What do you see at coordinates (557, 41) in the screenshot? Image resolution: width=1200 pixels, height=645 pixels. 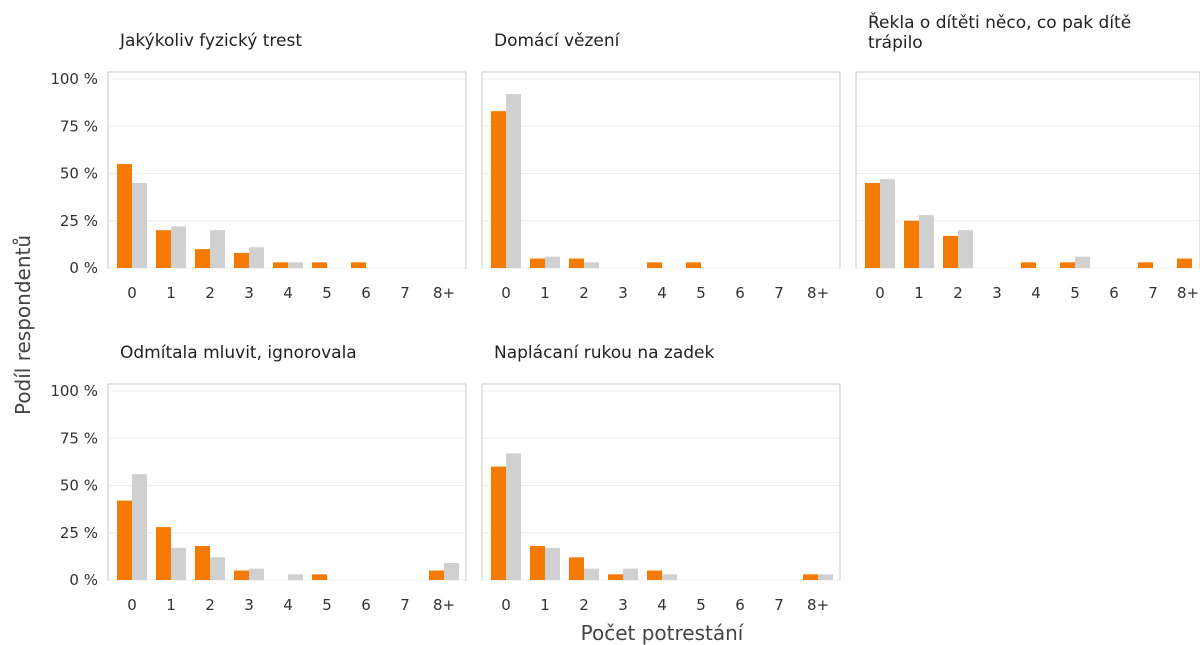 I see `panel-title: Domácí vězení` at bounding box center [557, 41].